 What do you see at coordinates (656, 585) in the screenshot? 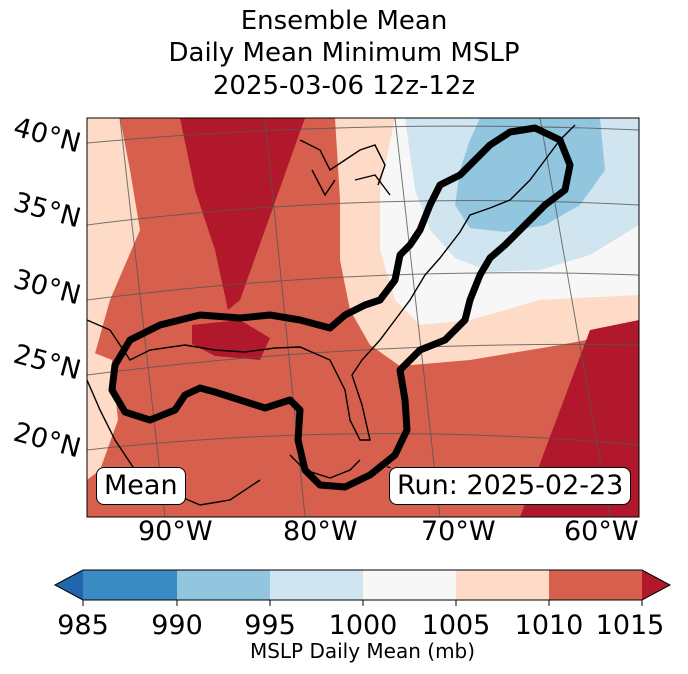
I see `colorbar-extend-high` at bounding box center [656, 585].